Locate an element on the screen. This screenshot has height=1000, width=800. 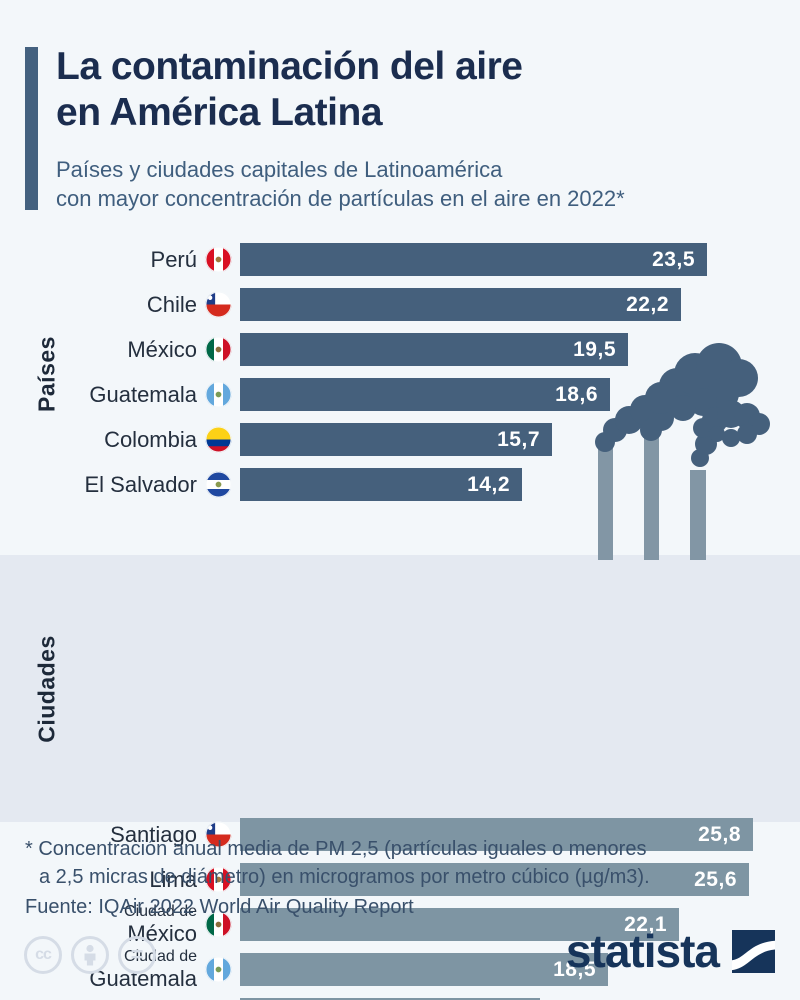
license-icons: cc = is located at coordinates (90, 955).